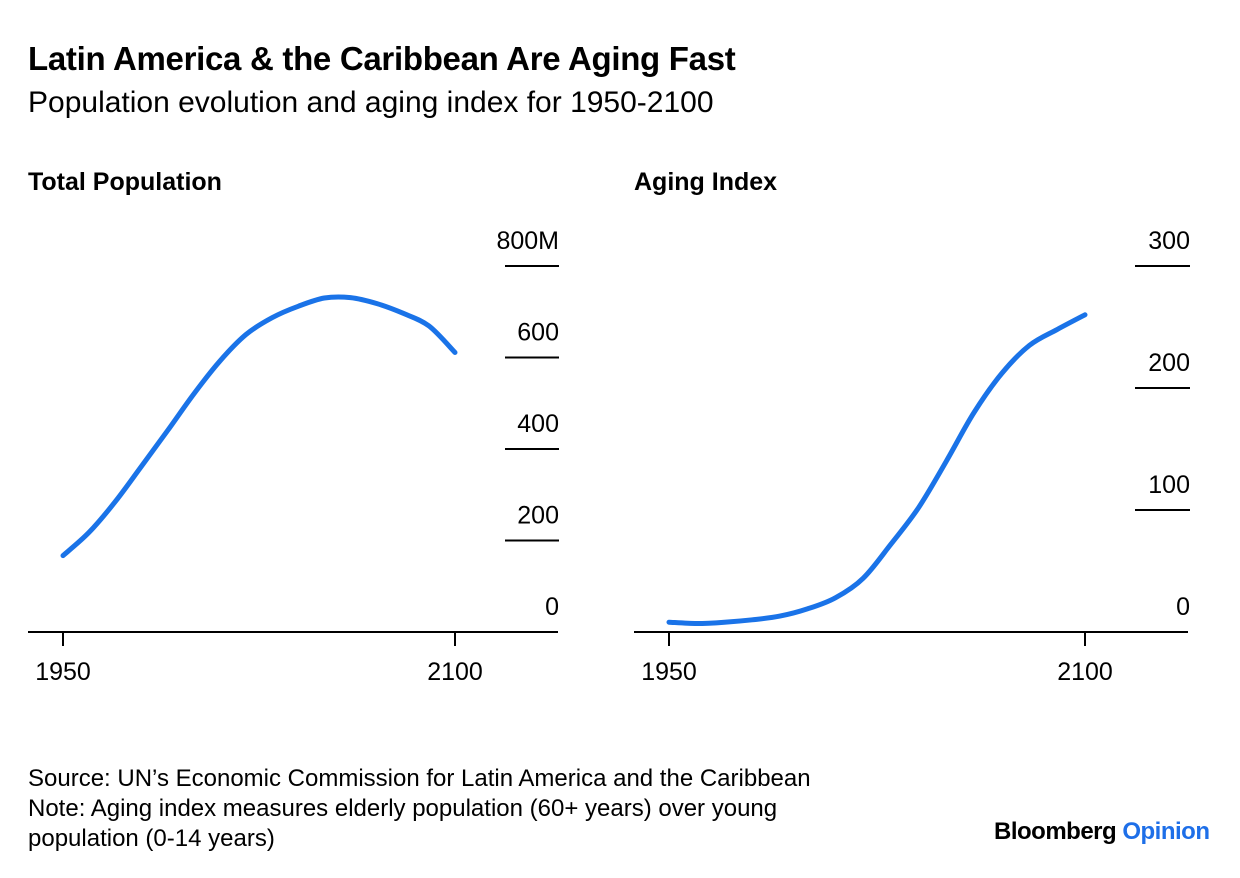 This screenshot has height=878, width=1240. I want to click on y-tick-label: 600, so click(538, 333).